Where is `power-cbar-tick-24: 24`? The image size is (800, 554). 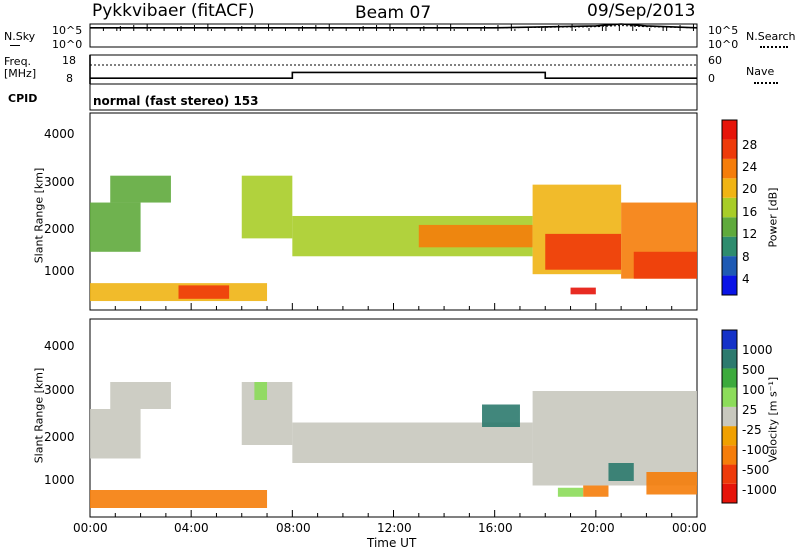
power-cbar-tick-24: 24 is located at coordinates (750, 167).